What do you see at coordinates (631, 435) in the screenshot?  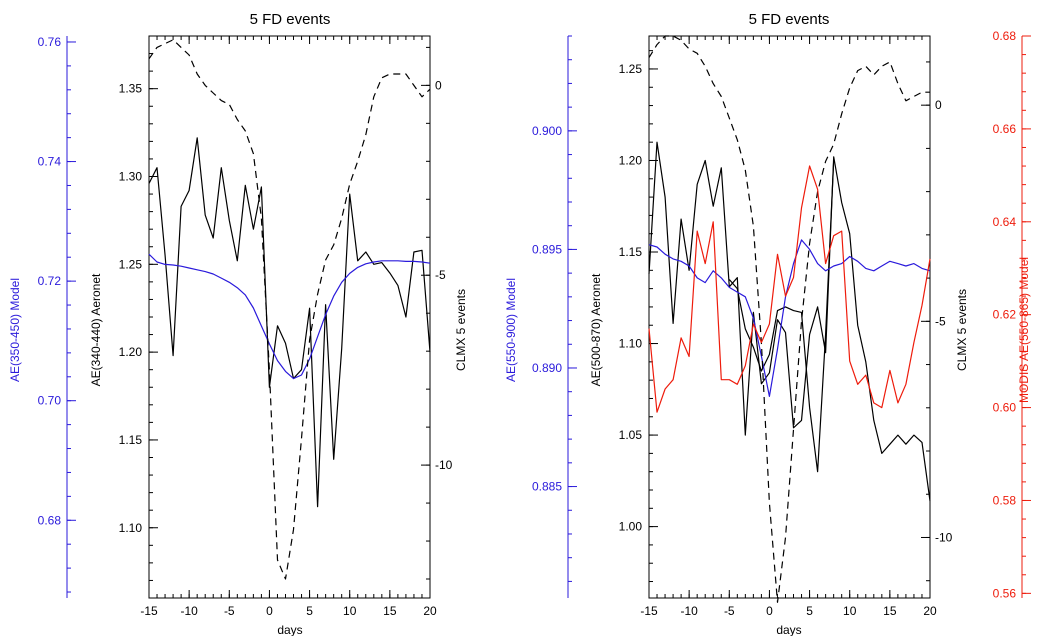 I see `right-aeronet-tick-label: 1.05` at bounding box center [631, 435].